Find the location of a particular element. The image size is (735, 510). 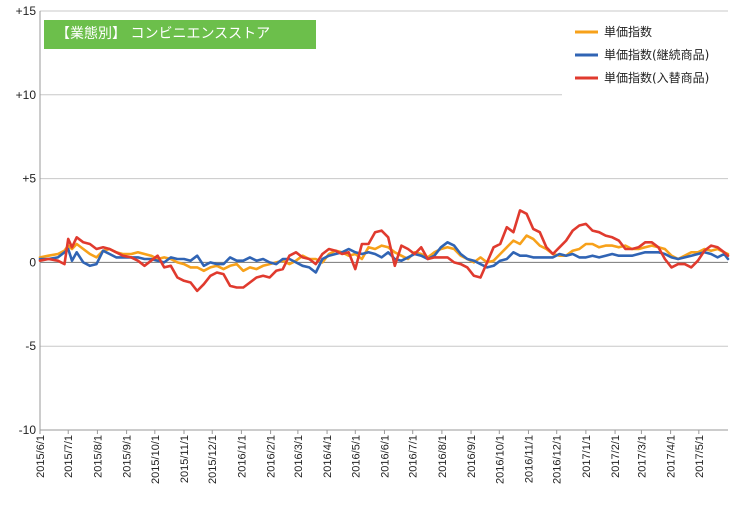

y-tick-label: 0 is located at coordinates (32, 262).